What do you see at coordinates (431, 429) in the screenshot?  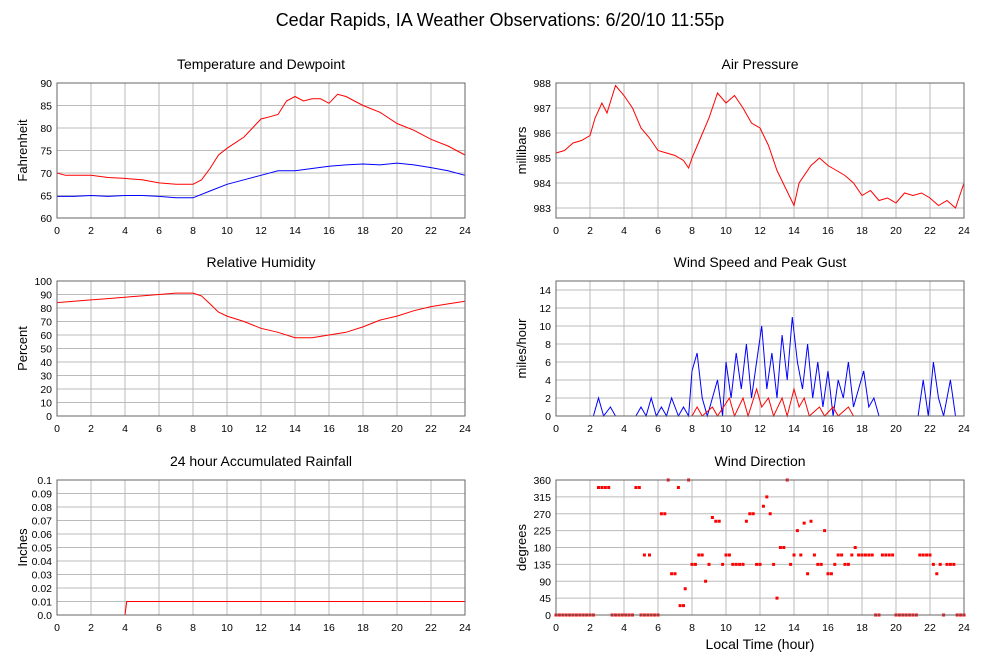 I see `humidity-x-tick-label: 22` at bounding box center [431, 429].